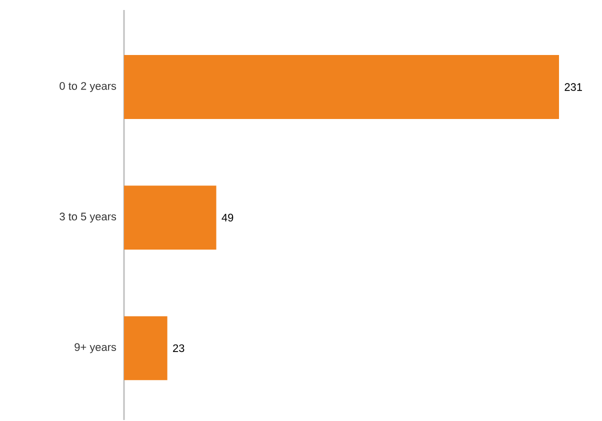 The width and height of the screenshot is (602, 421). Describe the element at coordinates (573, 87) in the screenshot. I see `data-label: 231` at that location.